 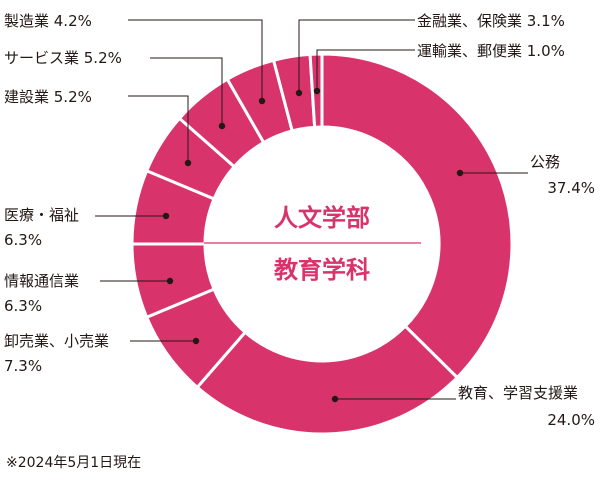 What do you see at coordinates (48, 97) in the screenshot?
I see `slice-label-6-line-1: 建設業 5.2%` at bounding box center [48, 97].